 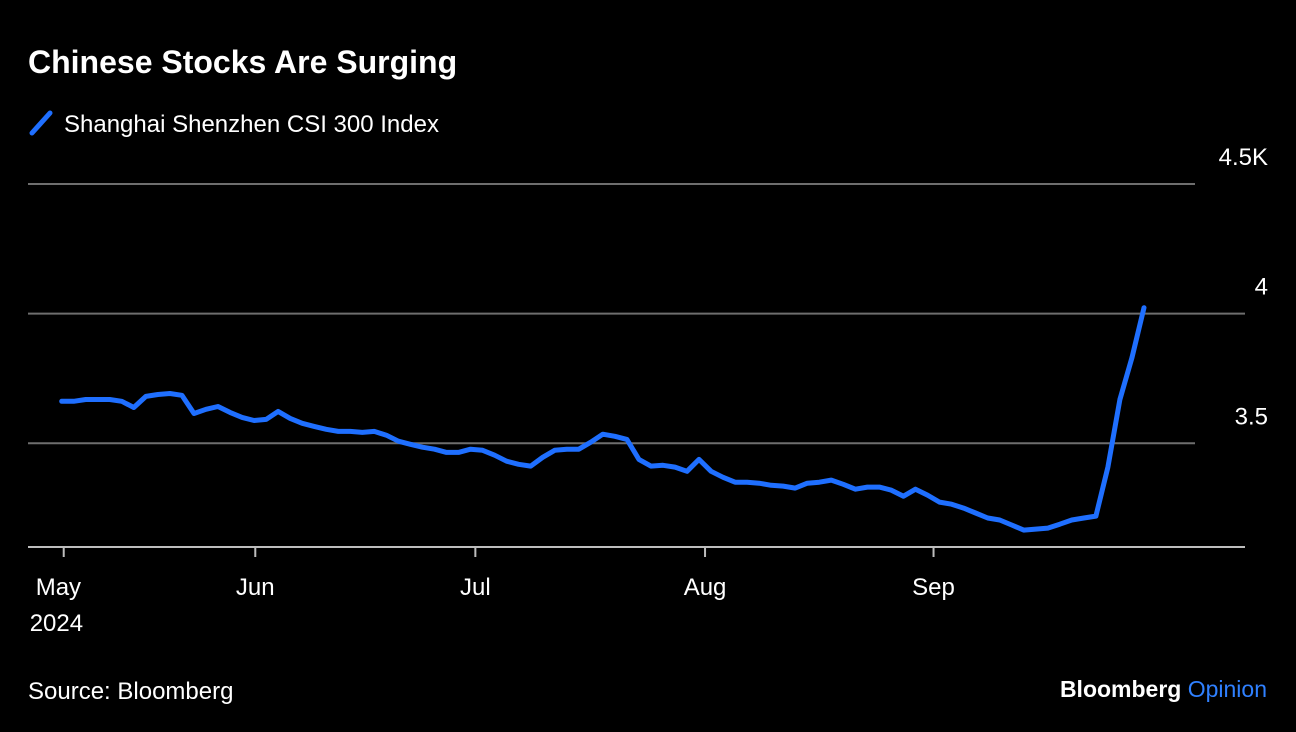 I want to click on x-tick-label: Jun, so click(x=255, y=587).